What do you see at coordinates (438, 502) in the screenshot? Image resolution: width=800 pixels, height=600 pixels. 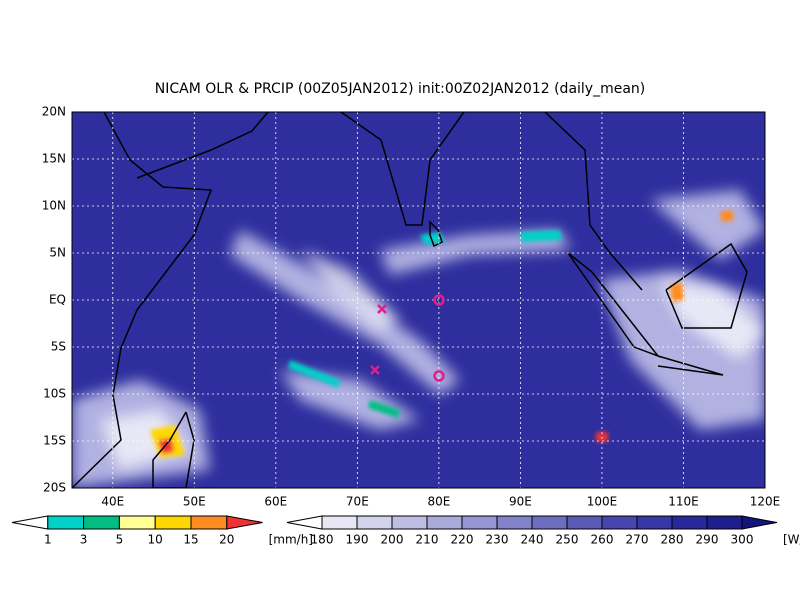 I see `lon-label: 80E` at bounding box center [438, 502].